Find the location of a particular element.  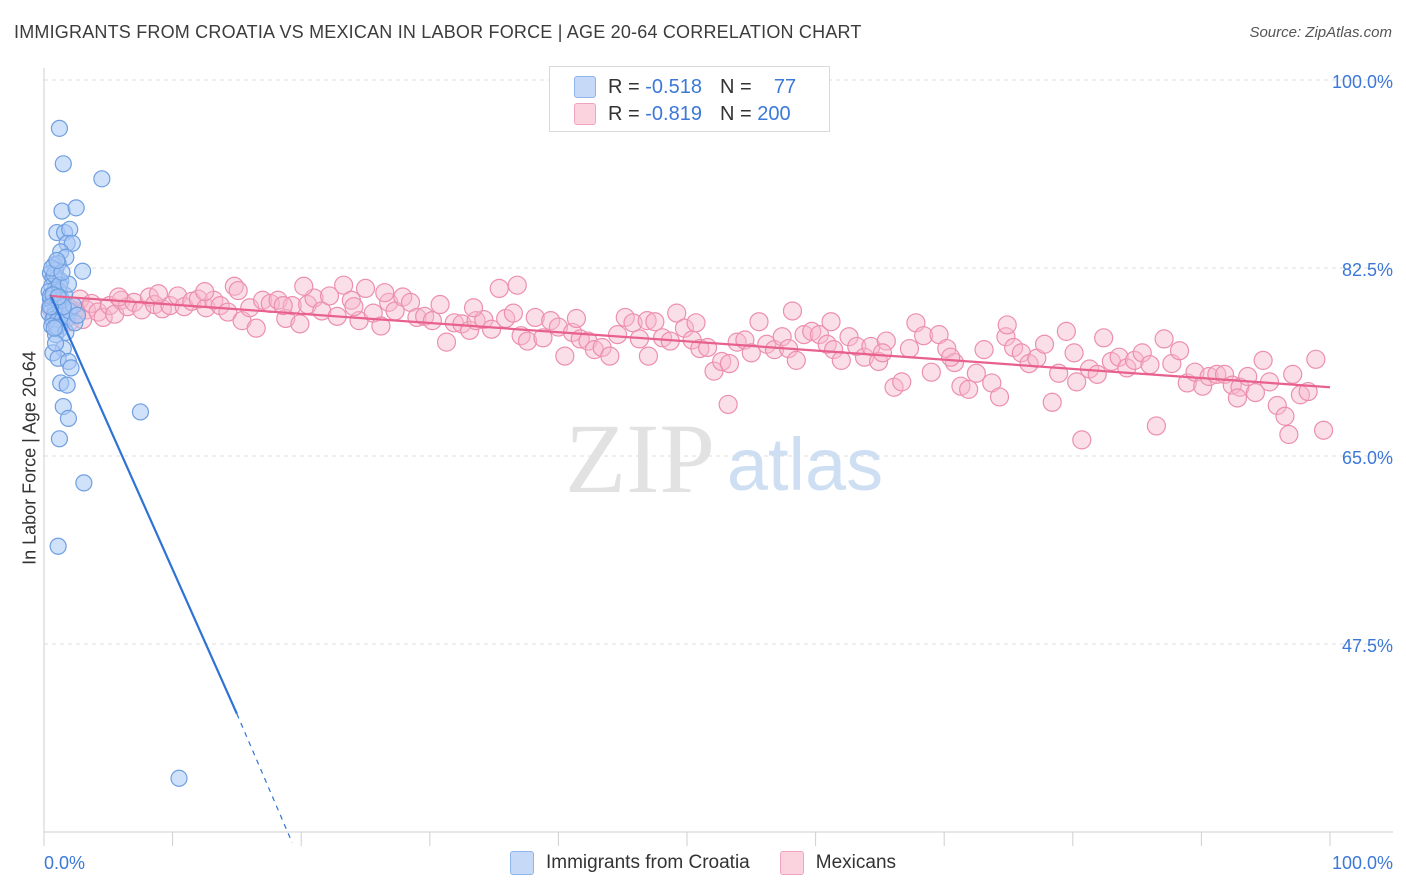

legend-row-mexicans: R = -0.819 N = 200 is located at coordinates (682, 114).